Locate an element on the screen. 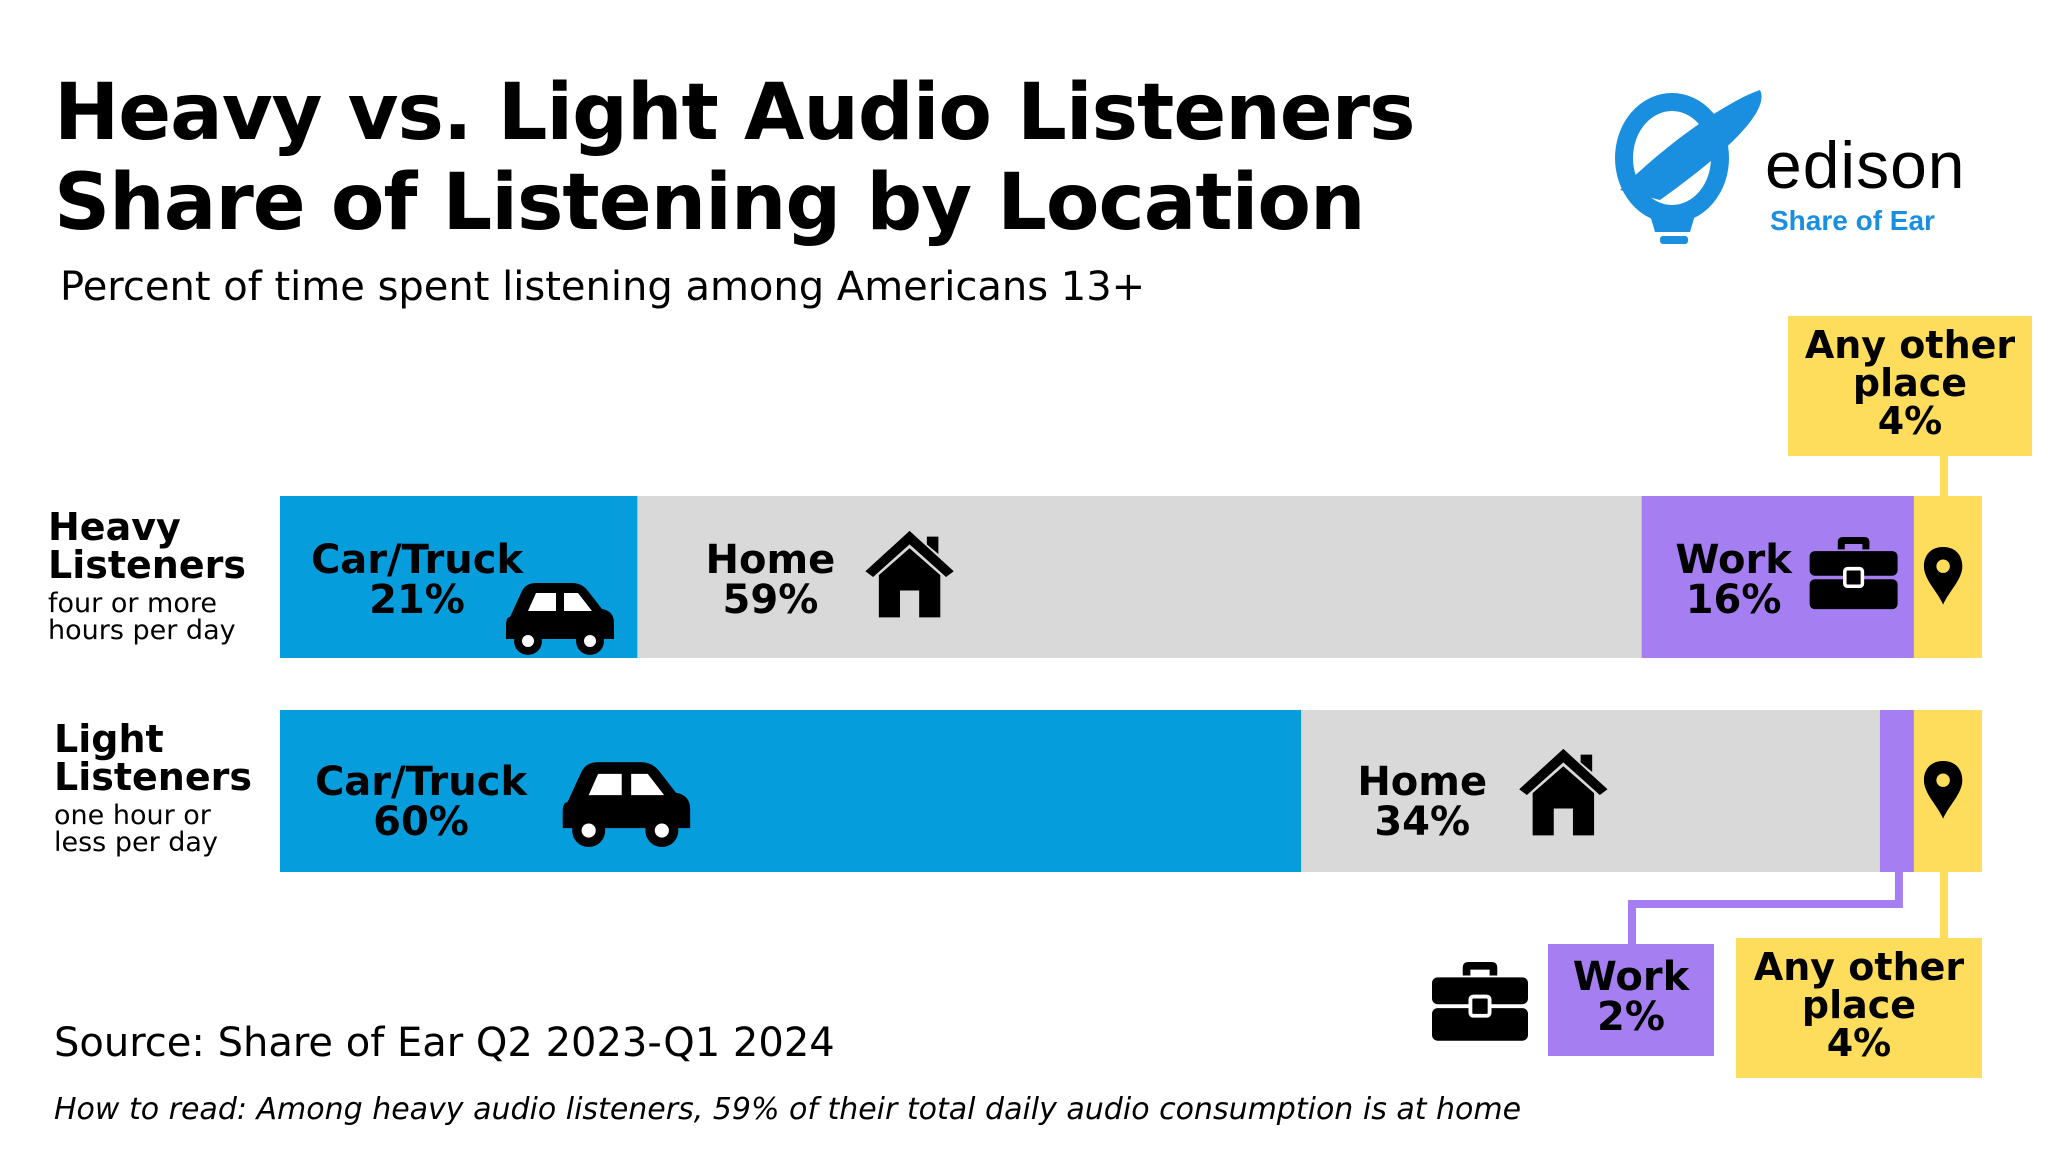 The width and height of the screenshot is (2048, 1153). label-heavy-work-name: Work is located at coordinates (1734, 560).